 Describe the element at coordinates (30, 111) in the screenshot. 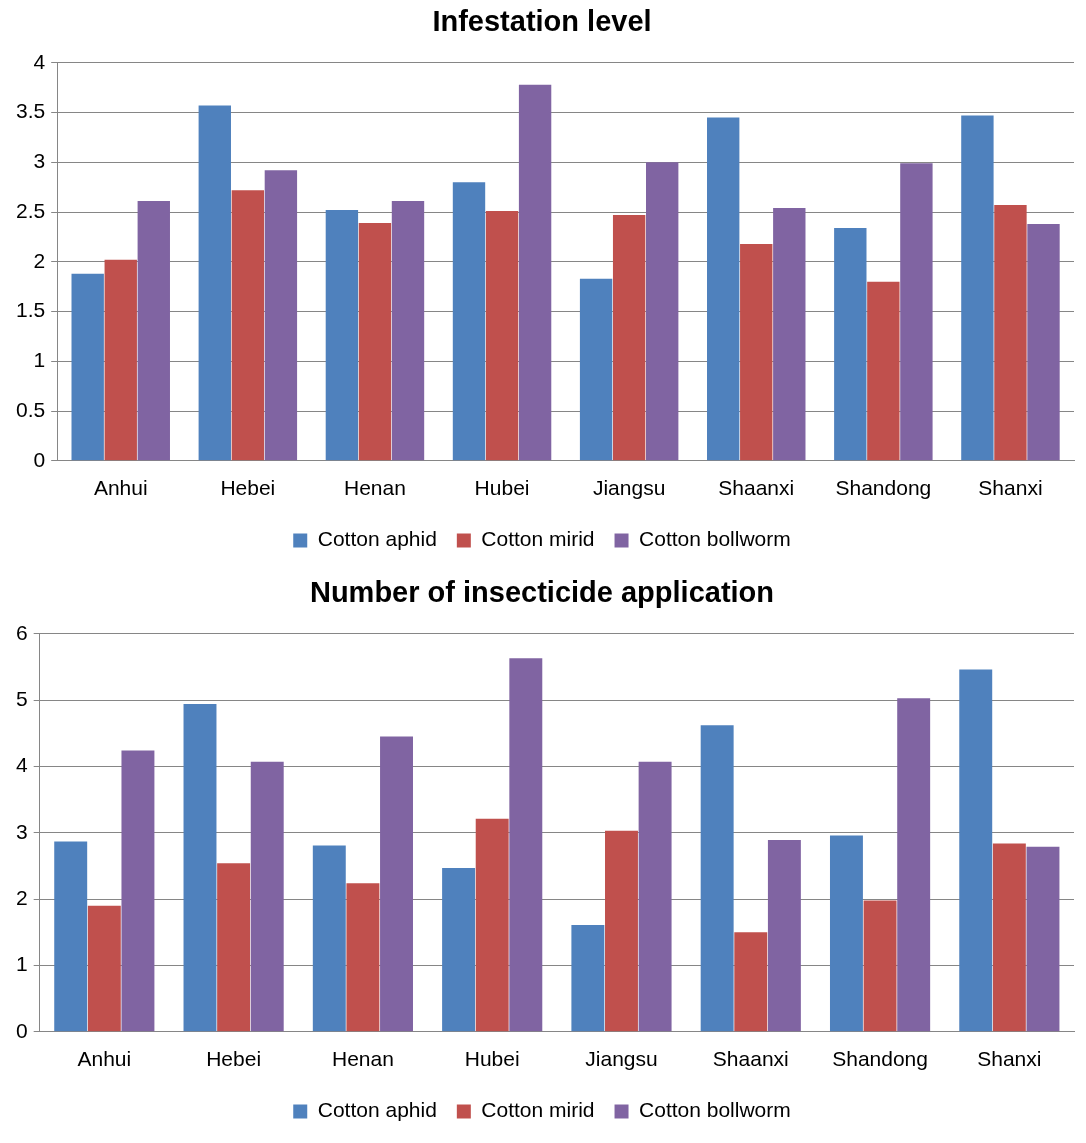

I see `y-tick-label: 3.5` at that location.